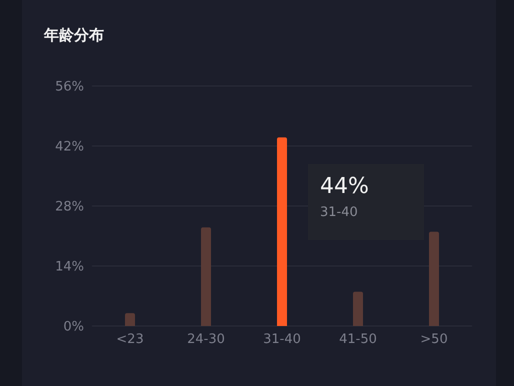 The image size is (514, 386). Describe the element at coordinates (69, 207) in the screenshot. I see `y-tick-label: 28%` at that location.